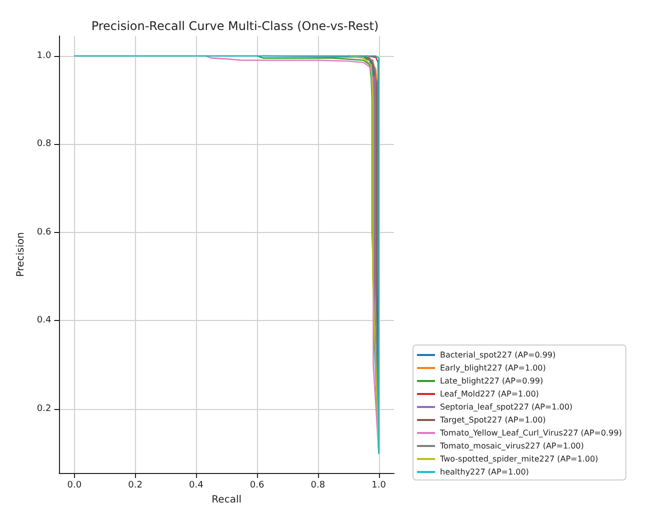  Describe the element at coordinates (318, 485) in the screenshot. I see `x-tick-label: 0.8` at that location.